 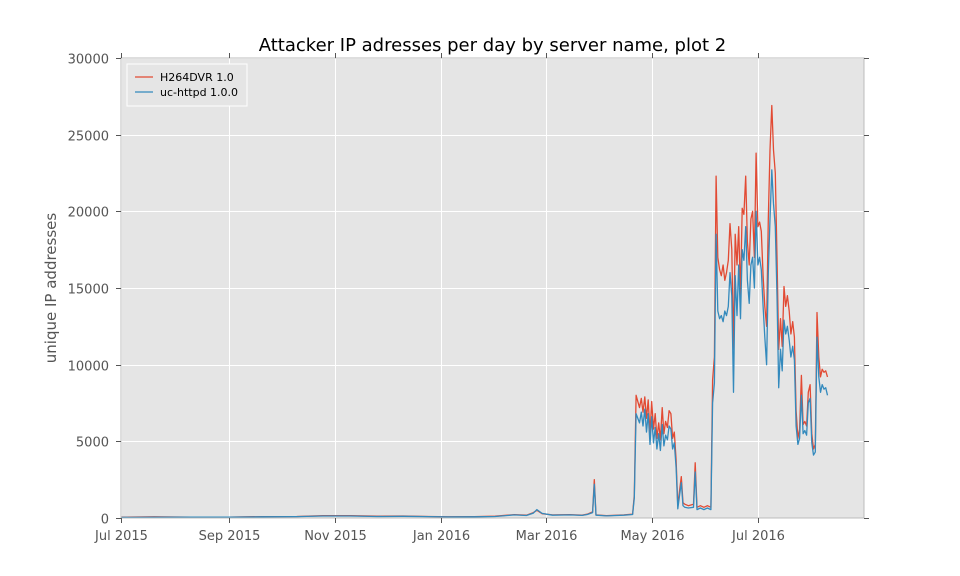 I want to click on y-tick-label: 0, so click(x=105, y=520).